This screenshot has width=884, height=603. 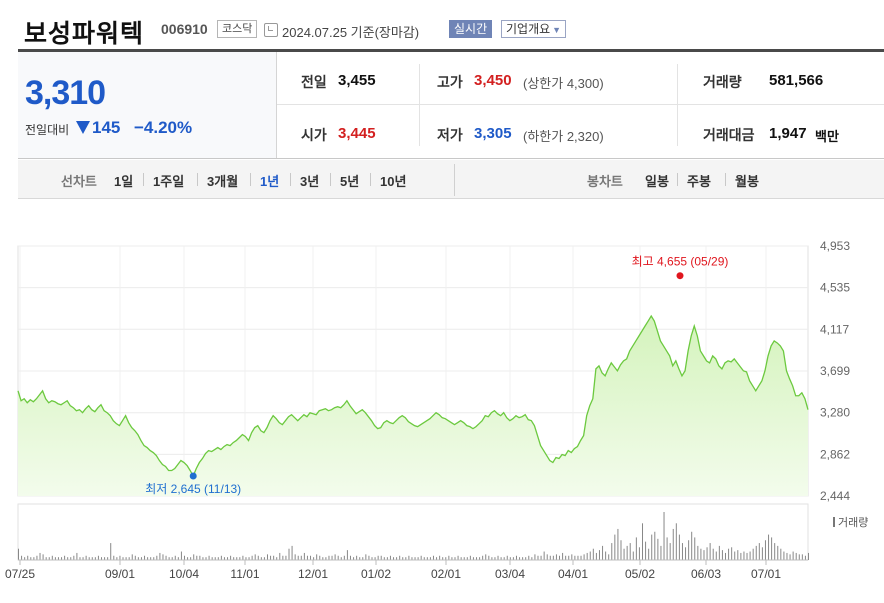 I want to click on high-point-marker, so click(x=680, y=276).